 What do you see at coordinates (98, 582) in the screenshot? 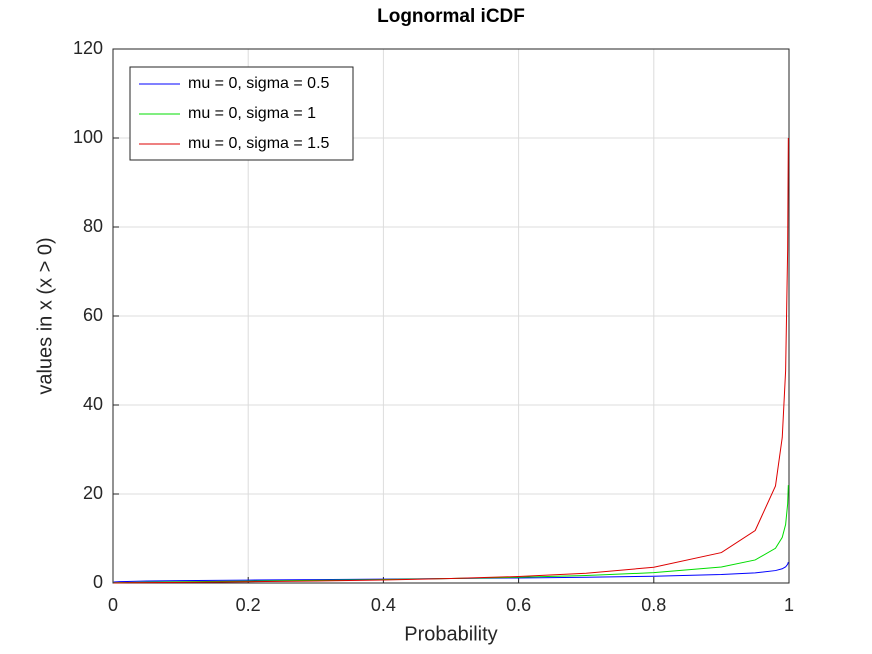
I see `y-tick-label: 0` at bounding box center [98, 582].